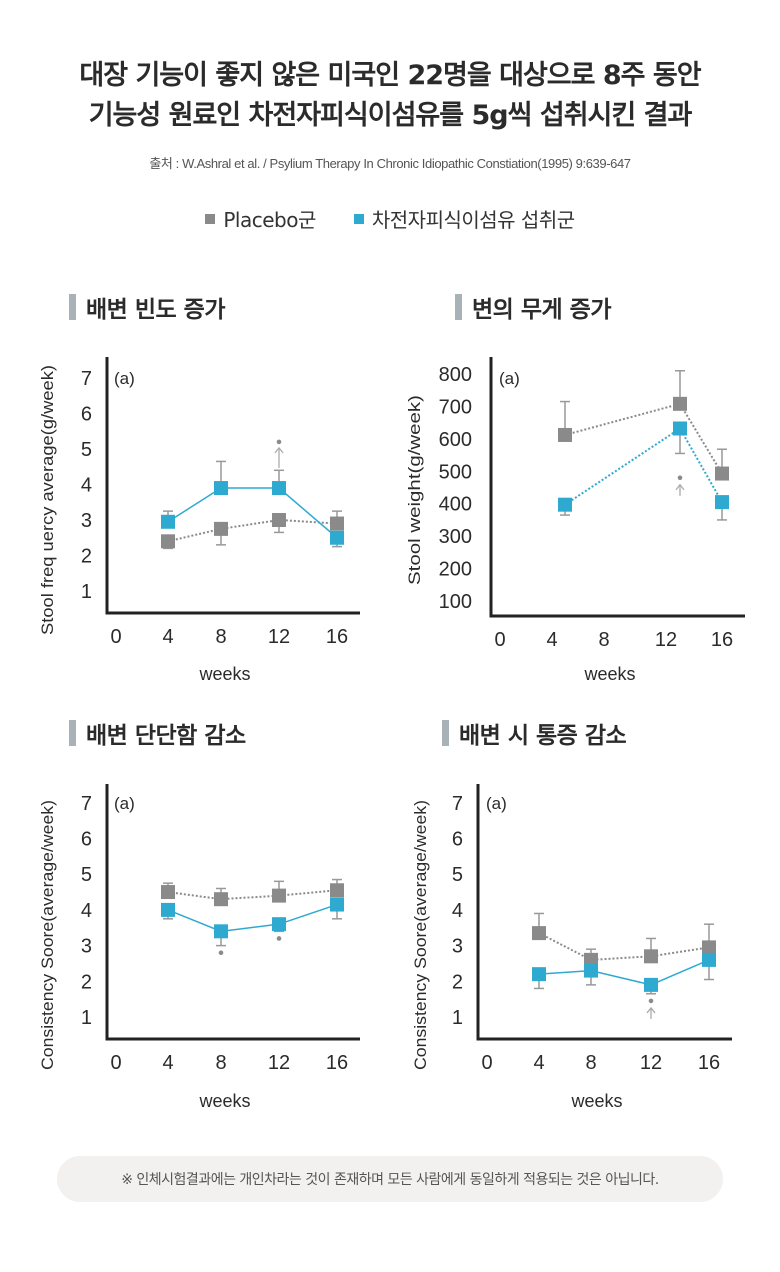 The image size is (780, 1272). I want to click on y-tick-label: 800, so click(455, 375).